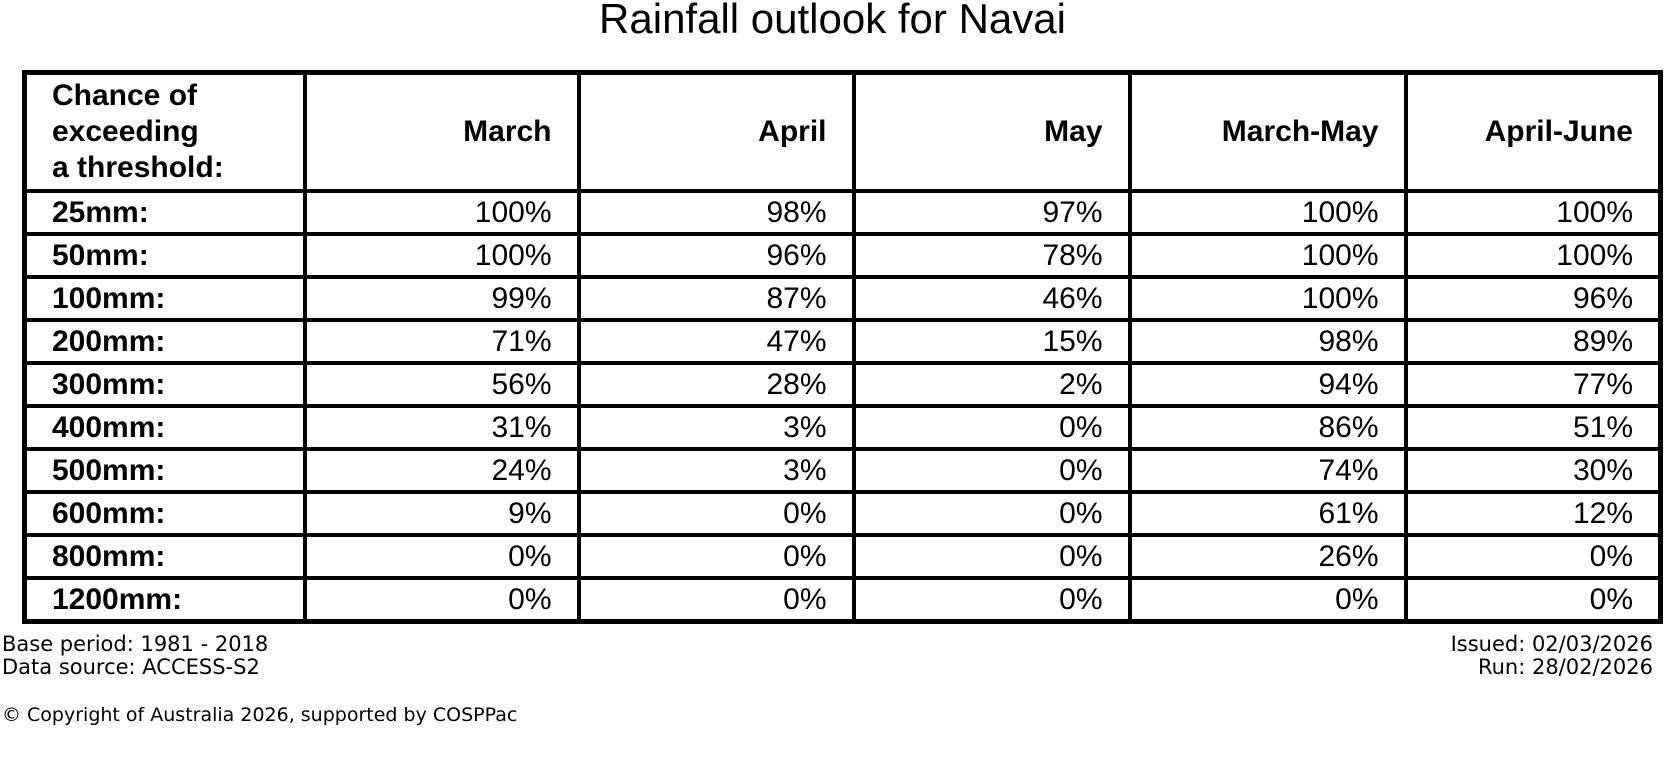 The height and width of the screenshot is (769, 1665). Describe the element at coordinates (716, 298) in the screenshot. I see `value-cell: 87%` at that location.